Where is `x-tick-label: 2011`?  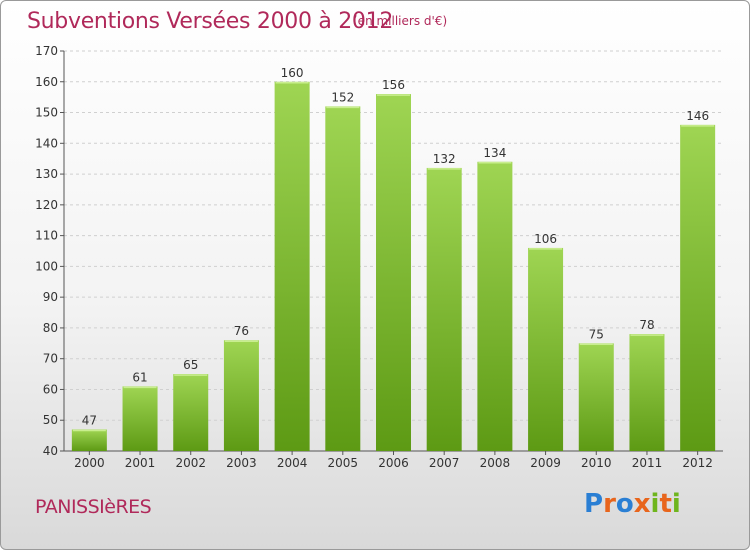
x-tick-label: 2011 is located at coordinates (647, 463).